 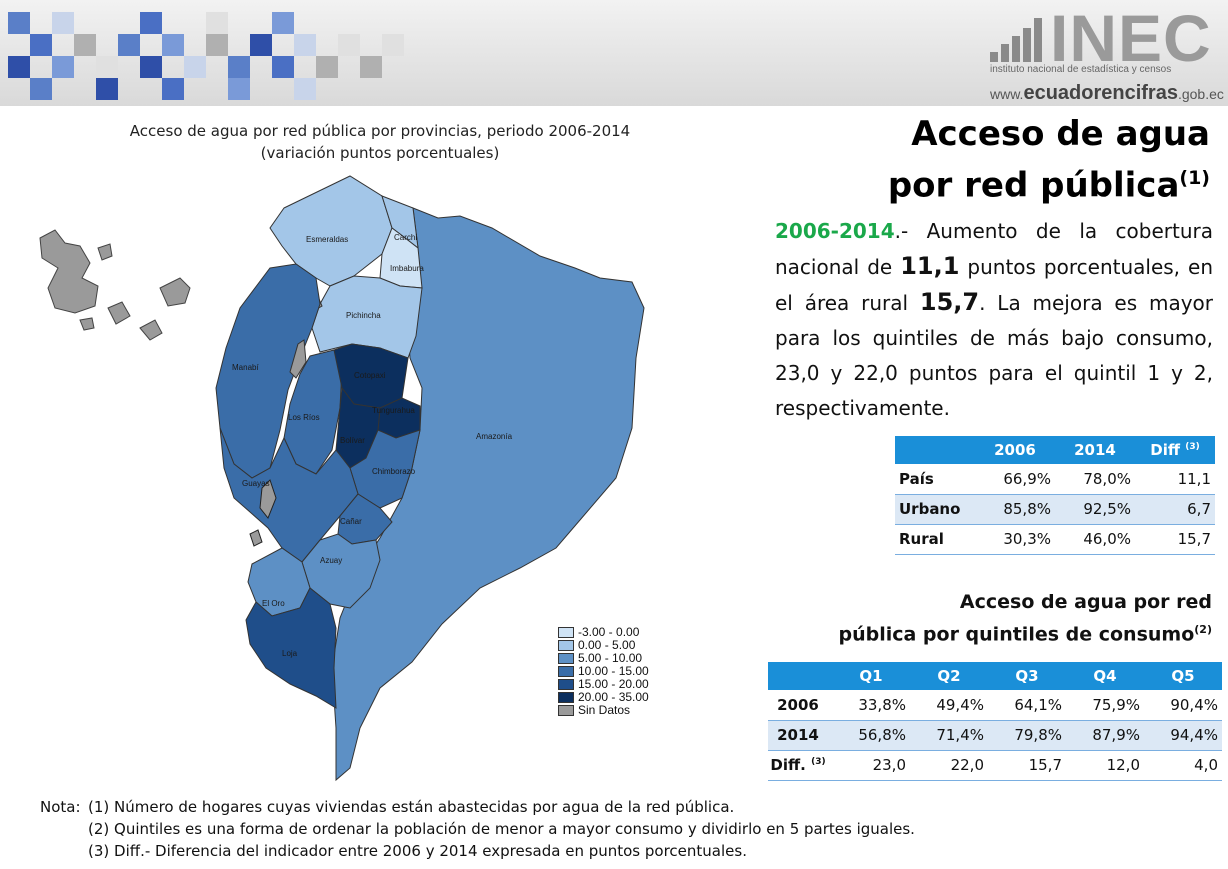 What do you see at coordinates (290, 653) in the screenshot?
I see `label-loja: Loja` at bounding box center [290, 653].